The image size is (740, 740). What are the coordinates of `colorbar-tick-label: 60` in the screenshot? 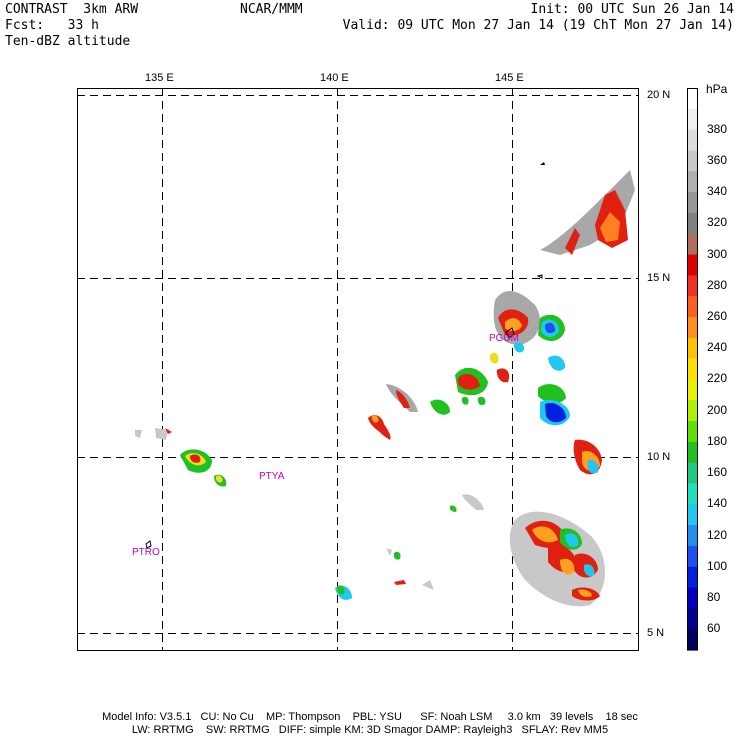 It's located at (714, 628).